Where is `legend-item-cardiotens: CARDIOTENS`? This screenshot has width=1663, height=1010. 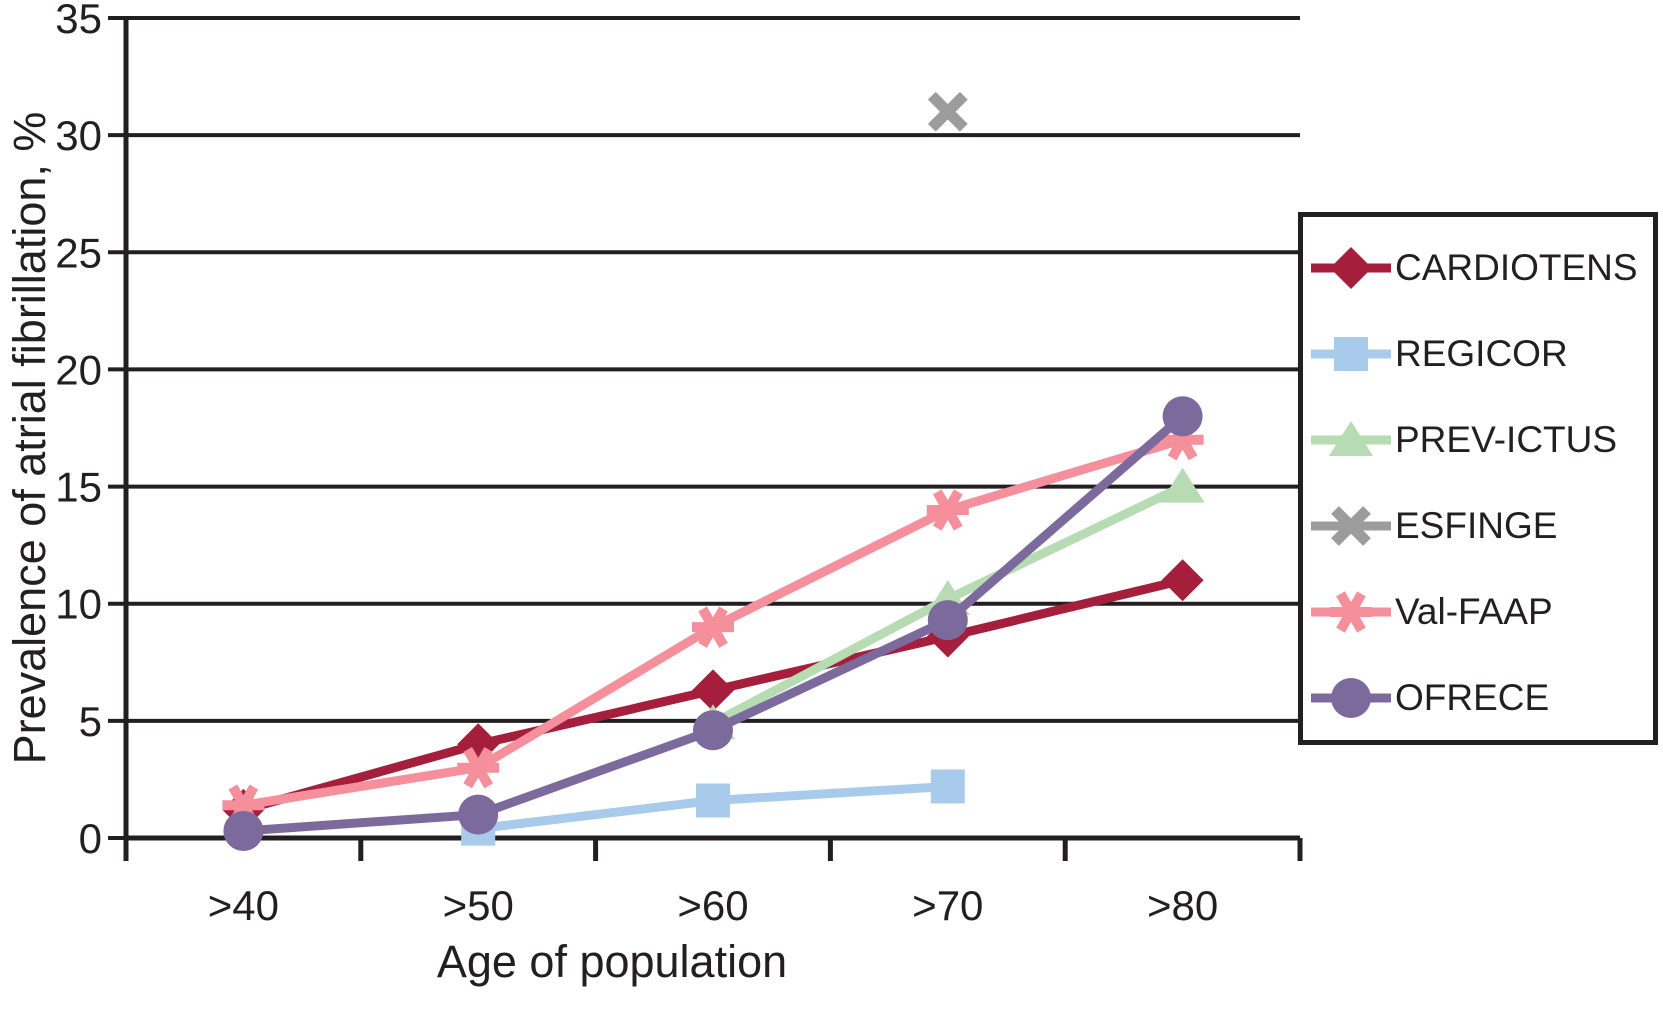 legend-item-cardiotens: CARDIOTENS is located at coordinates (1481, 268).